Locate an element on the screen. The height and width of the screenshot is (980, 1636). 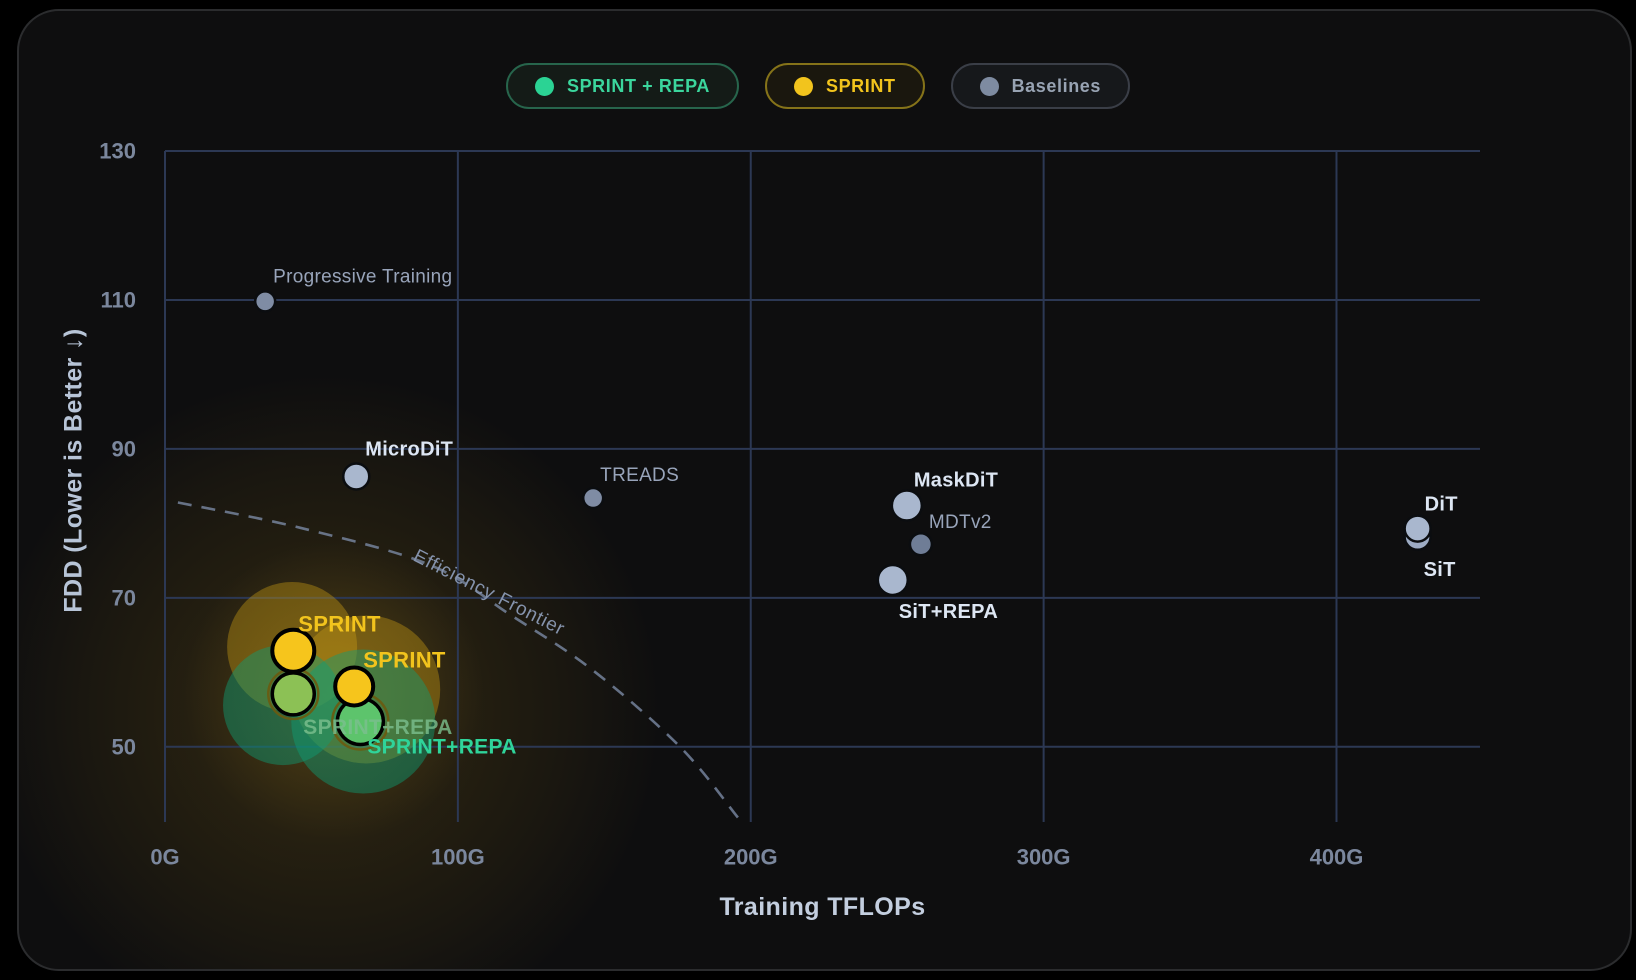
y-tick-70: 70 is located at coordinates (124, 597).